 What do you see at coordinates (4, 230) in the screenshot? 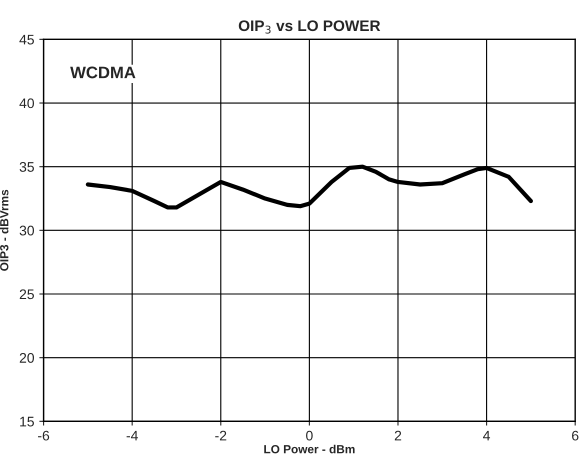
I see `y-axis-title: OIP3 - dBVrms` at bounding box center [4, 230].